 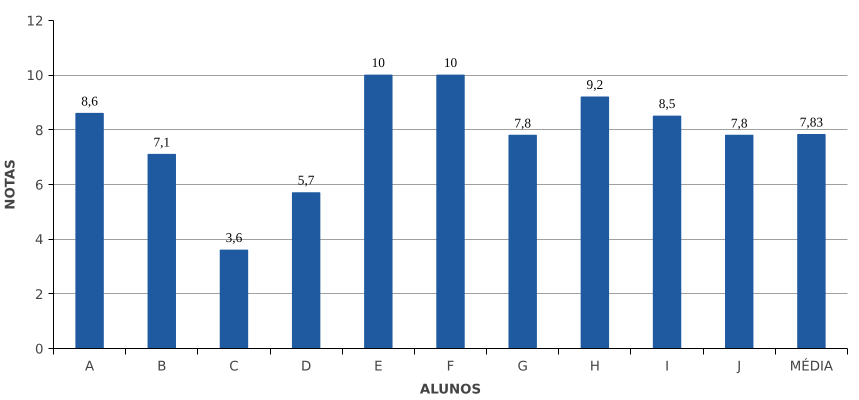 I want to click on y-tick-label: 6, so click(x=39, y=186).